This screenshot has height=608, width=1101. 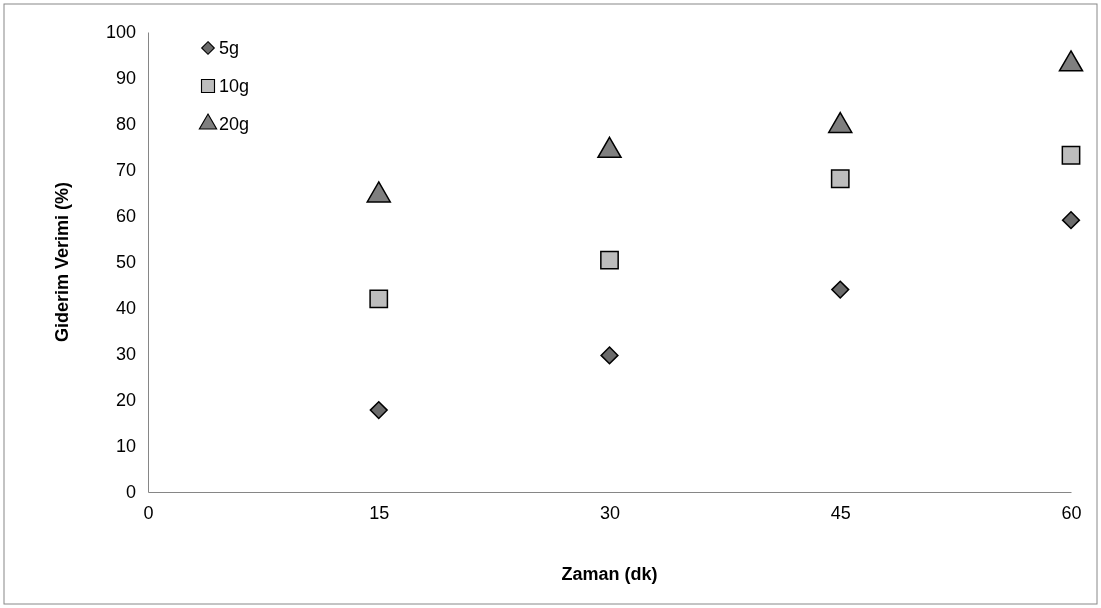 I want to click on x-tick-label: 15, so click(x=379, y=512).